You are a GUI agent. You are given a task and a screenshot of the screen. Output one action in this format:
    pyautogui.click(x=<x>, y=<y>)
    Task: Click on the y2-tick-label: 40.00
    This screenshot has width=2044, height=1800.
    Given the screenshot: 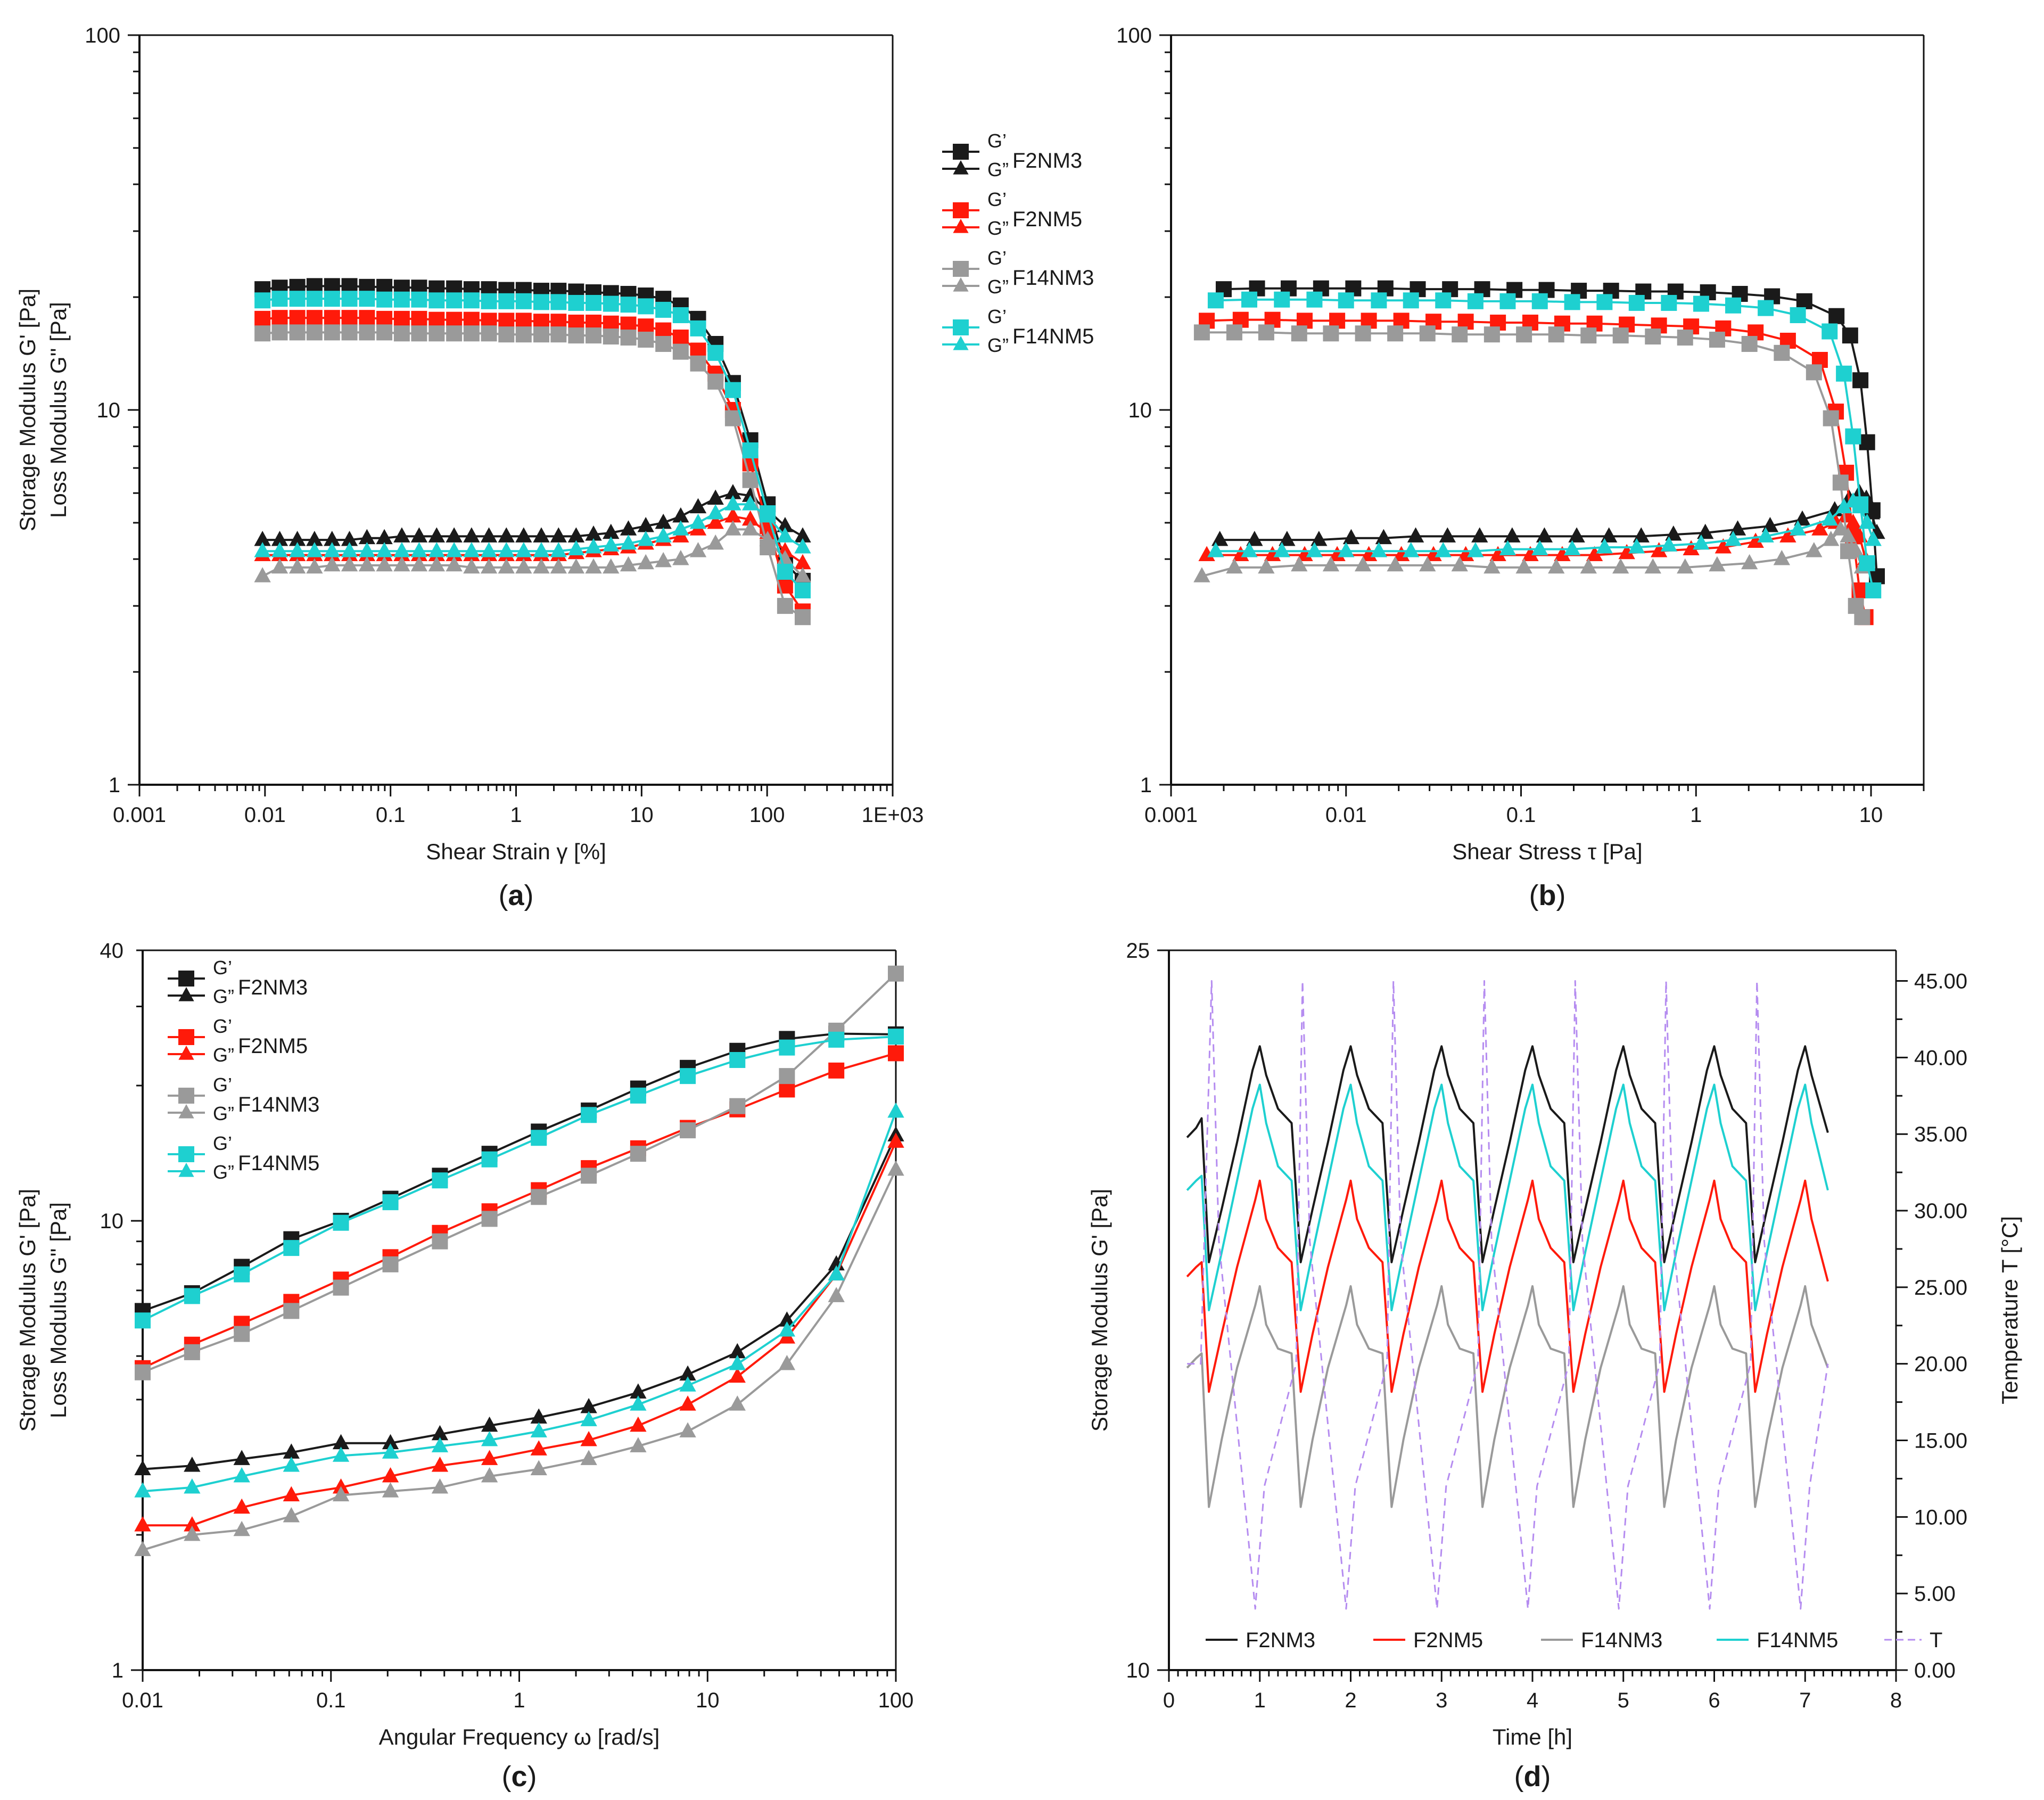 What is the action you would take?
    pyautogui.click(x=1940, y=1058)
    